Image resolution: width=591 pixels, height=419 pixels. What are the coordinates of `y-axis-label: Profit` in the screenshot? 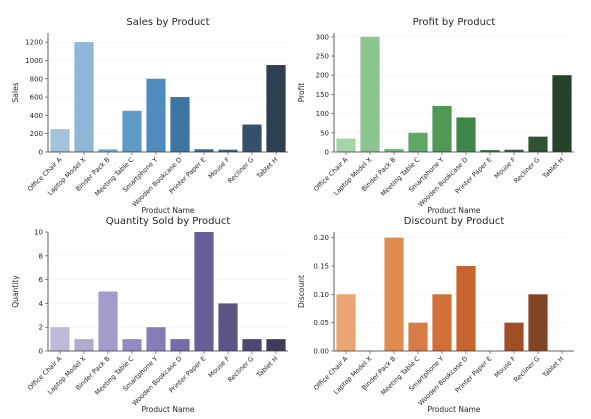 It's located at (301, 93).